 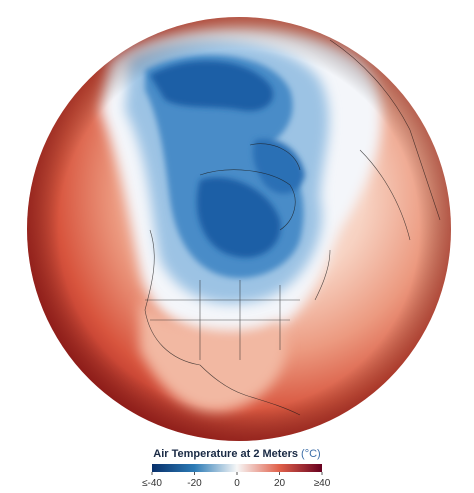 I want to click on tick-label: 0, so click(x=237, y=483).